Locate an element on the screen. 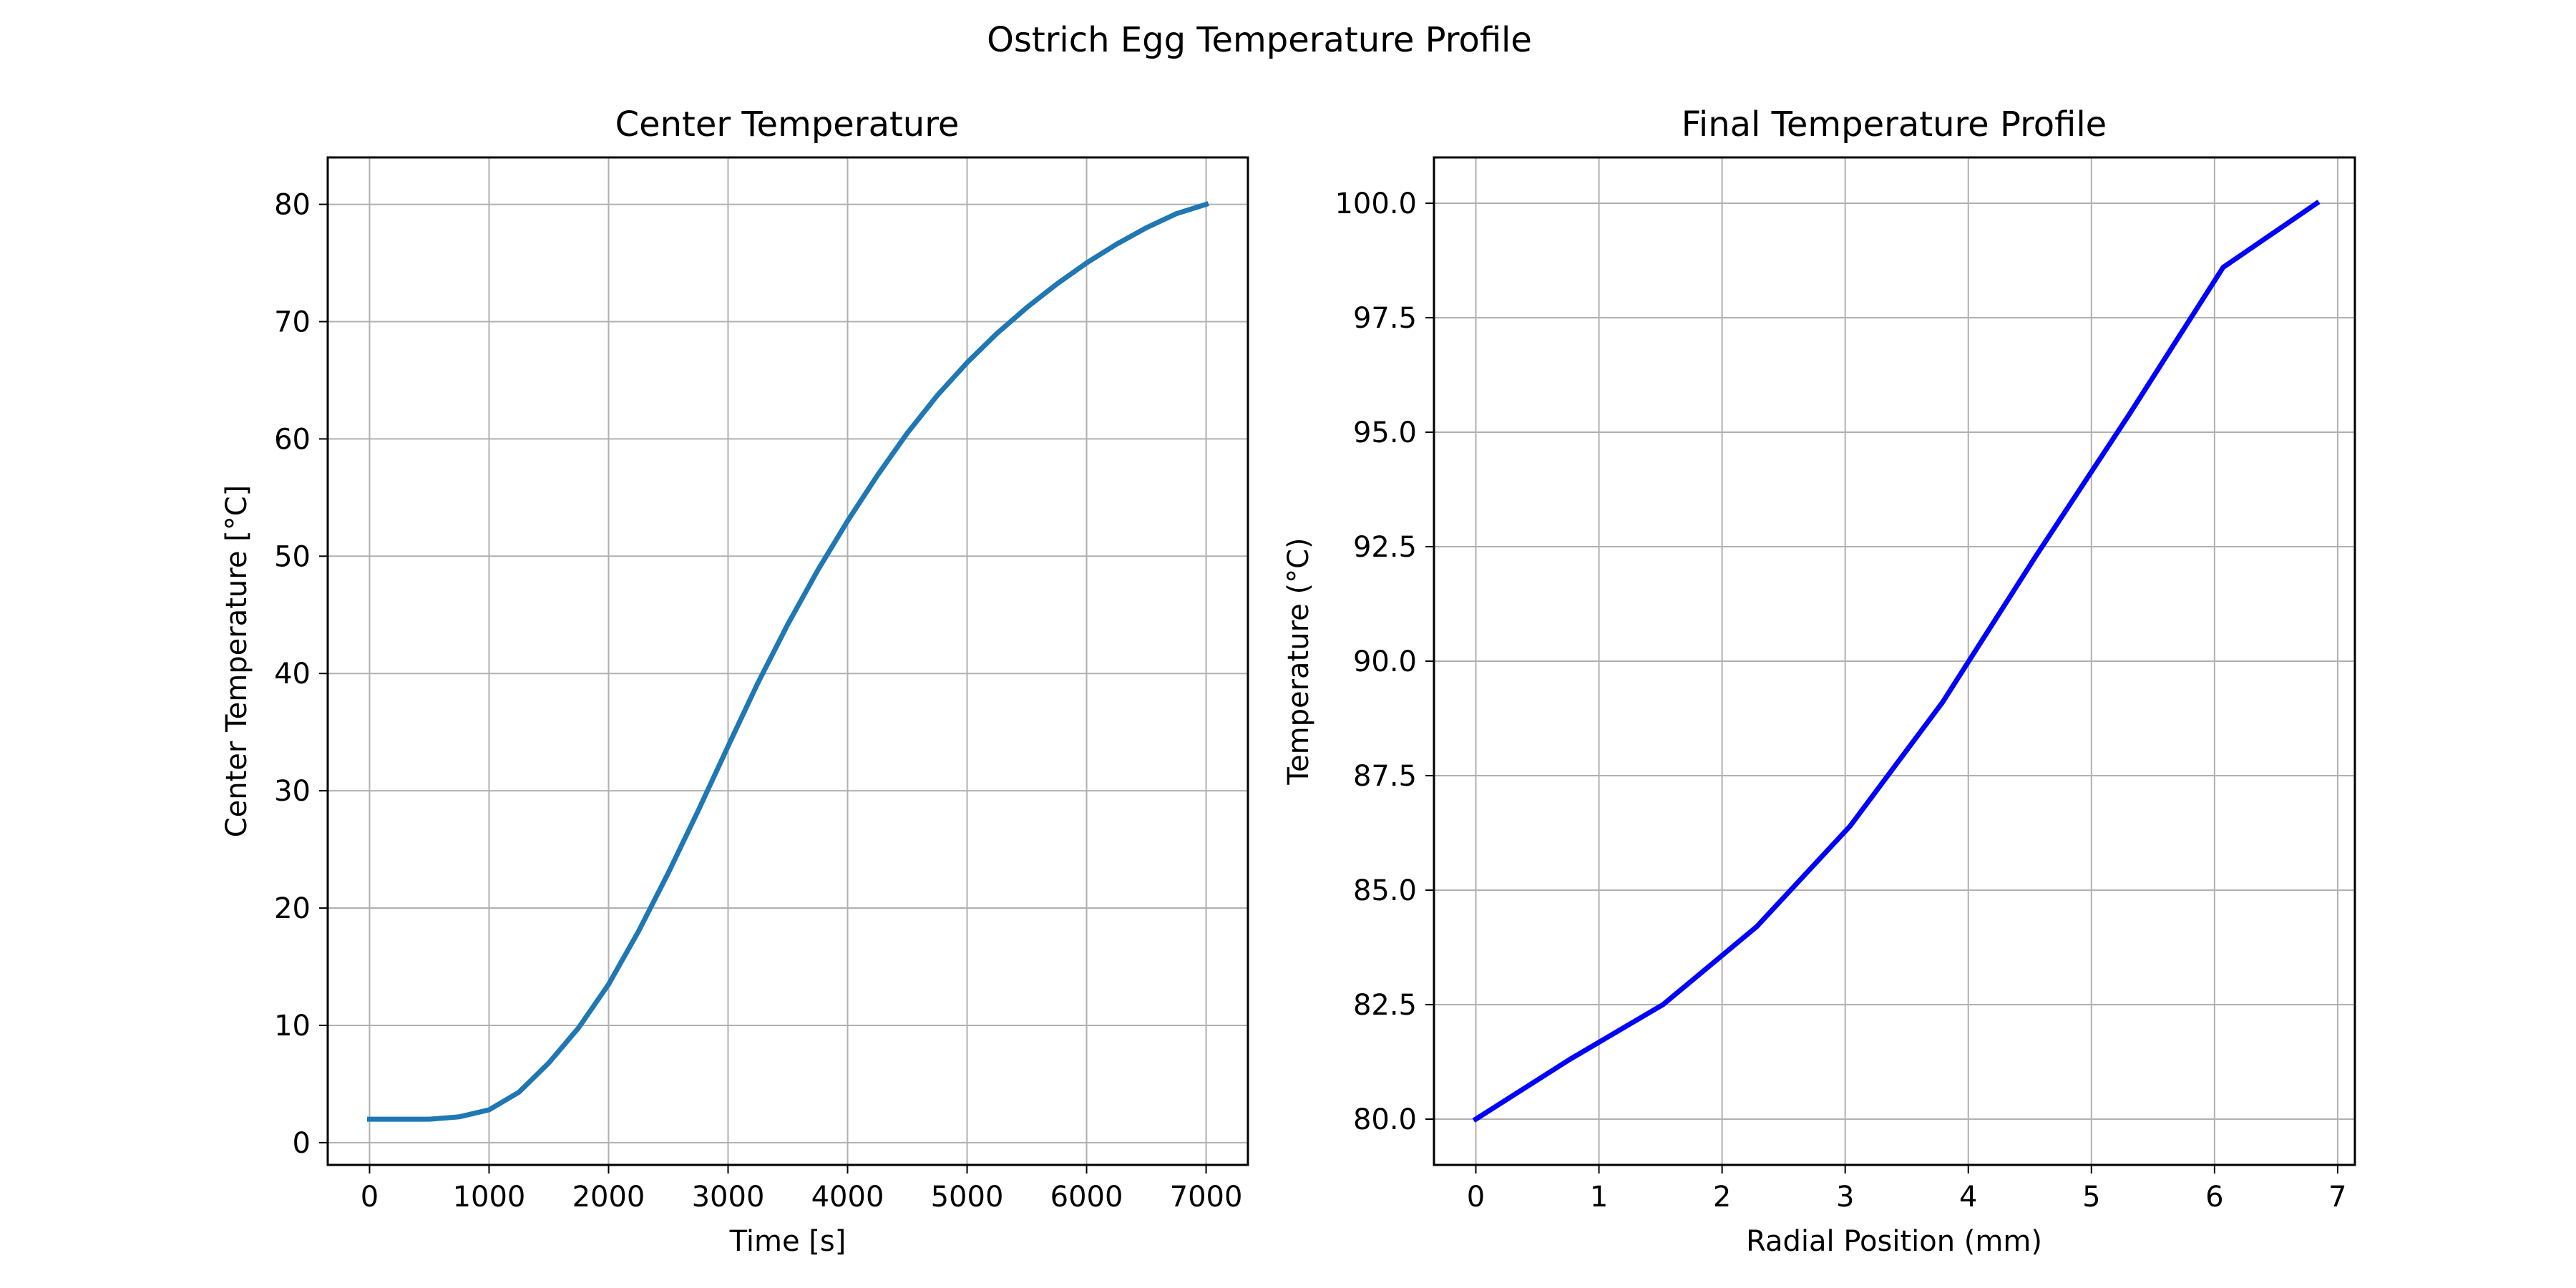  x-tick-label: 6 is located at coordinates (2214, 1197).